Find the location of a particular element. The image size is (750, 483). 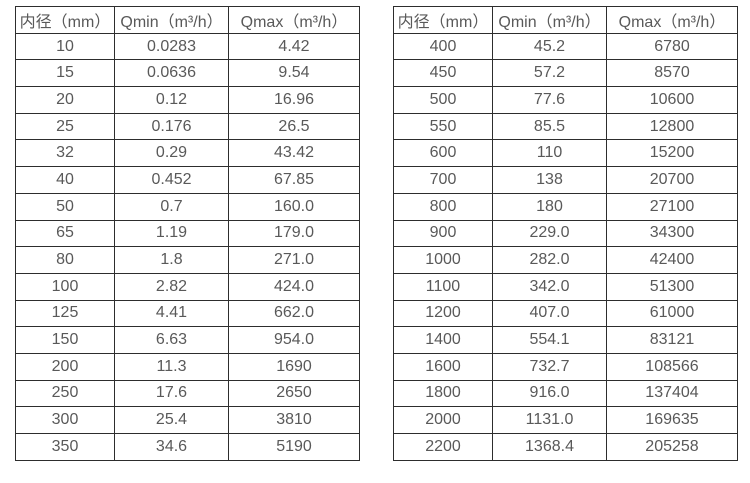

cell: 20700 is located at coordinates (672, 180).